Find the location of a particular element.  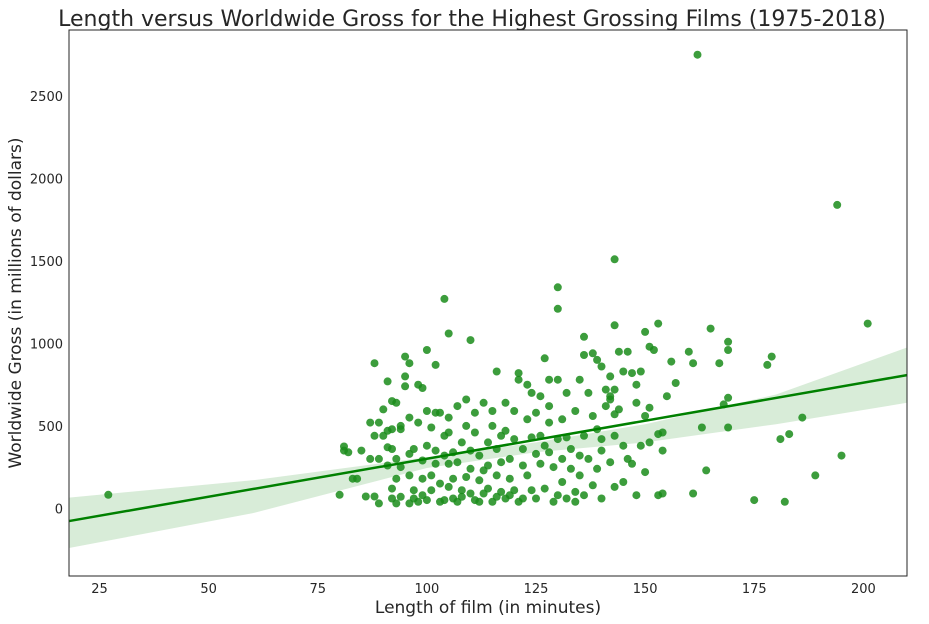

x-tick-label: 175 is located at coordinates (754, 589).